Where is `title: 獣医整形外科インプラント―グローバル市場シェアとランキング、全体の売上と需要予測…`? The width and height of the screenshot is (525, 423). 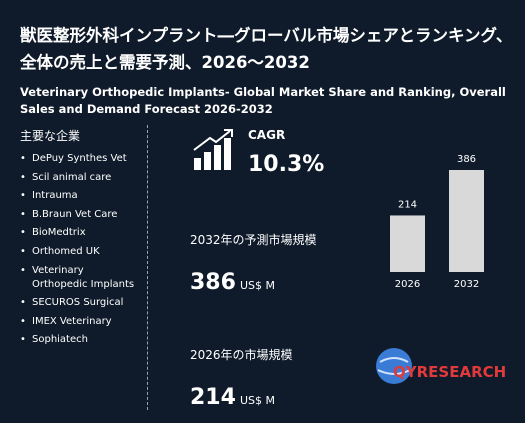
title: 獣医整形外科インプラント―グローバル市場シェアとランキング、全体の売上と需要予測… is located at coordinates (266, 49).